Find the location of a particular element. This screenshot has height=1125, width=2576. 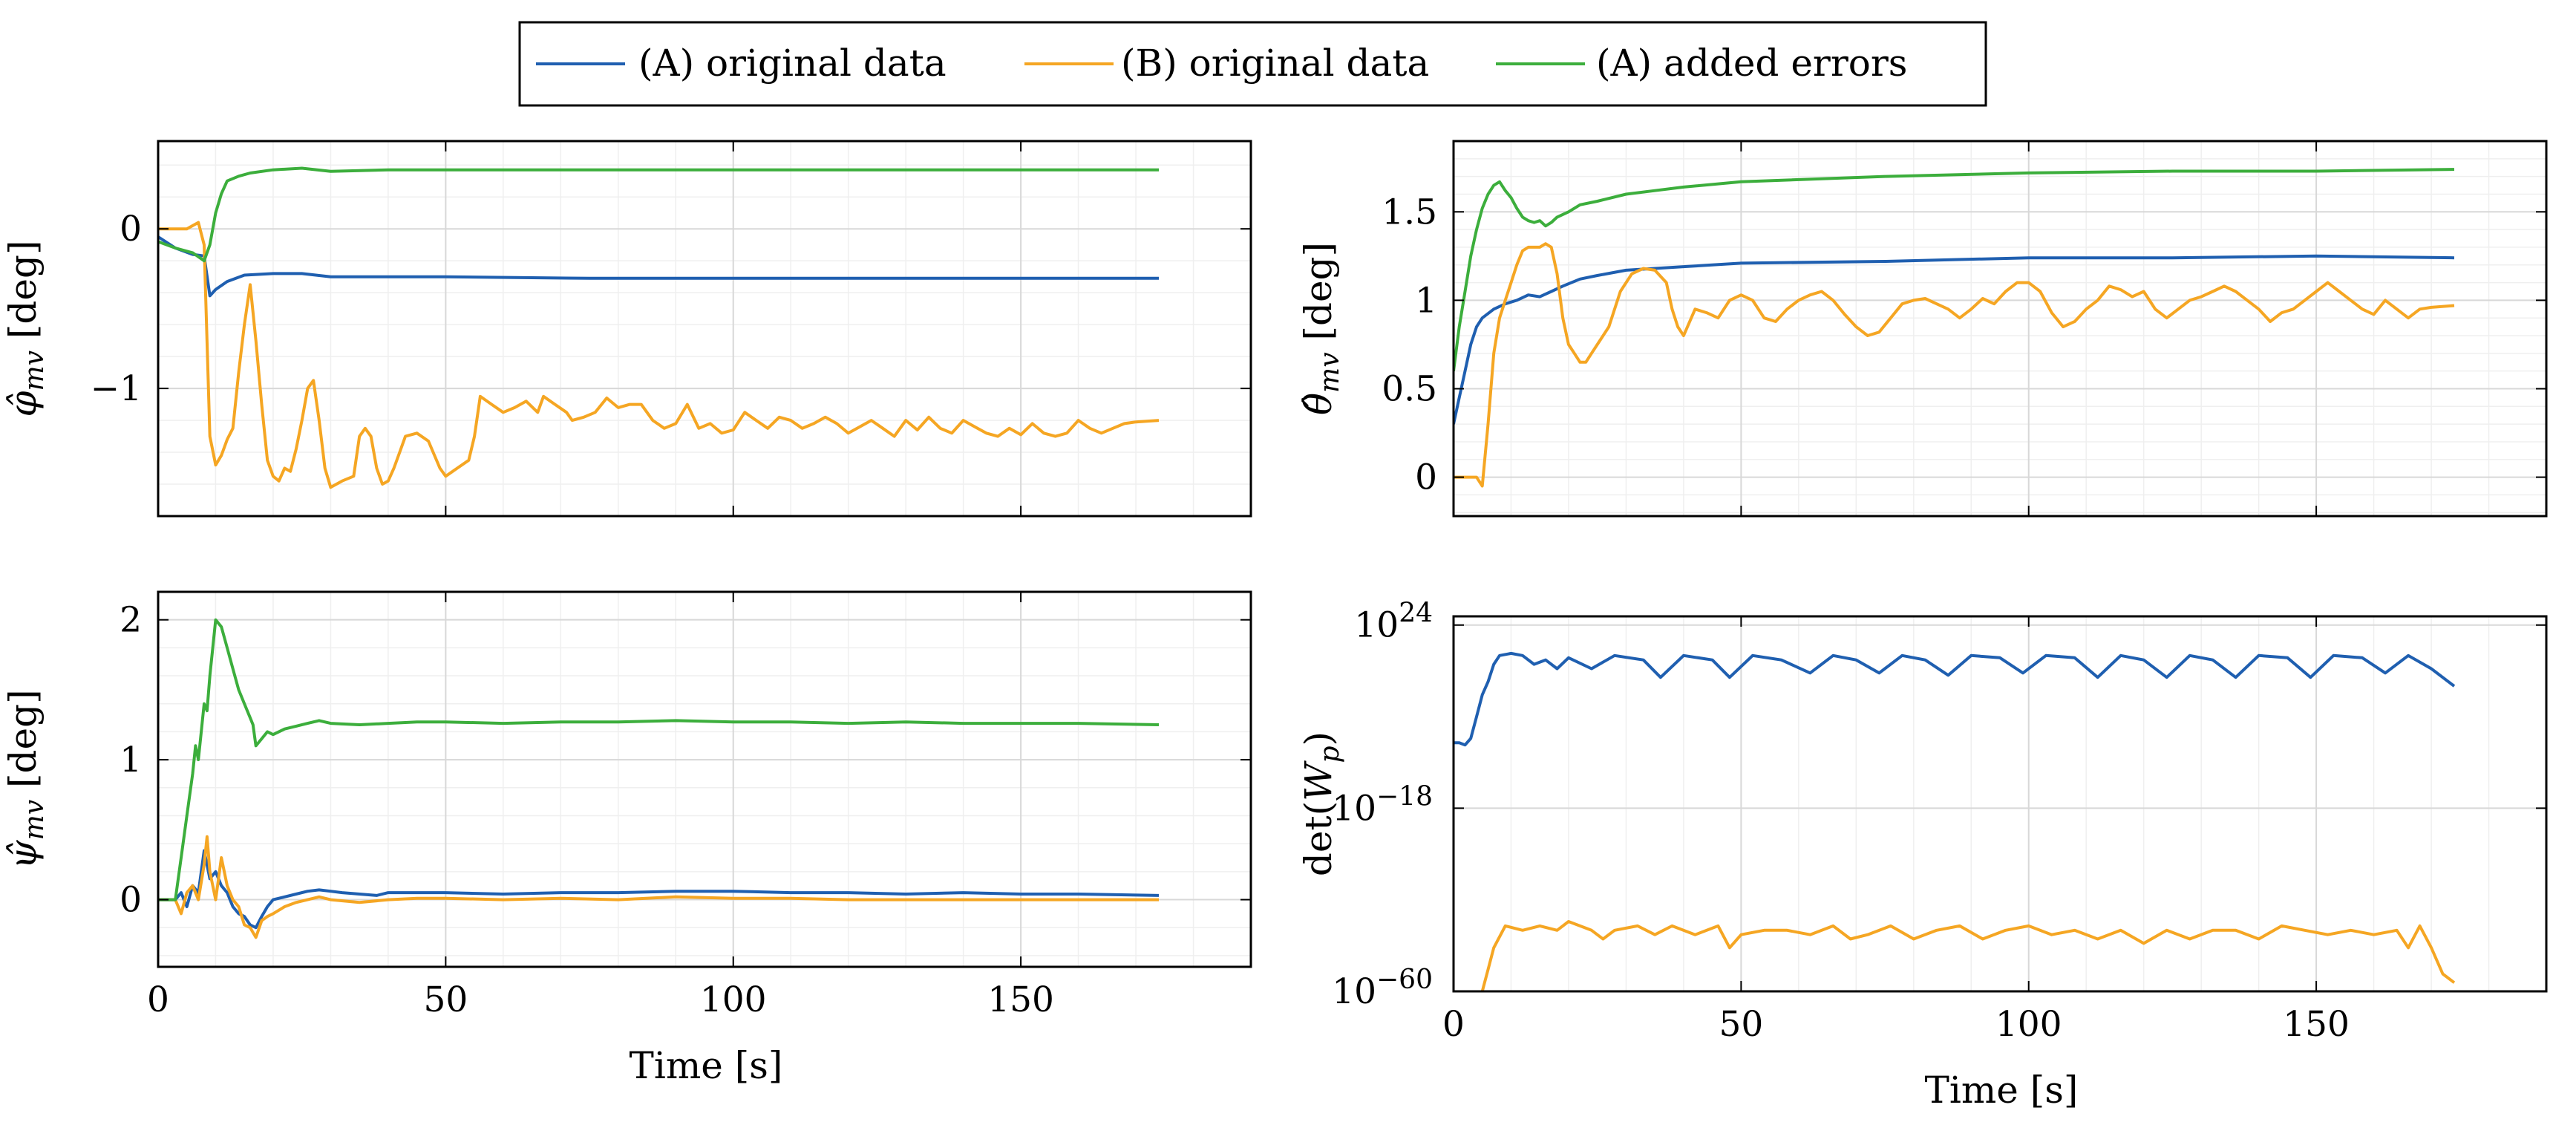

y-tick-label: 1.5 is located at coordinates (1409, 212).